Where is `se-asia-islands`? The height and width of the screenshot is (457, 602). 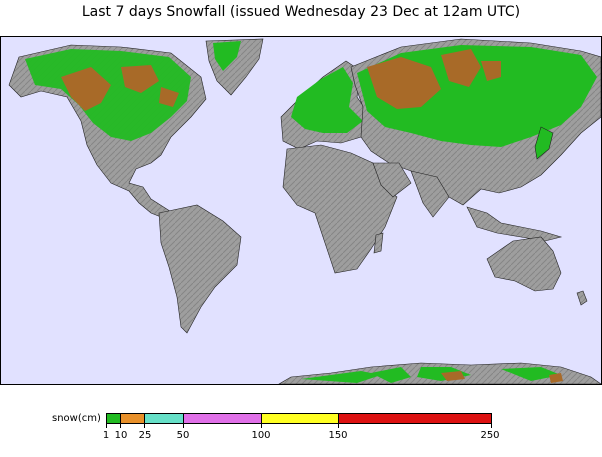
se-asia-islands is located at coordinates (514, 224).